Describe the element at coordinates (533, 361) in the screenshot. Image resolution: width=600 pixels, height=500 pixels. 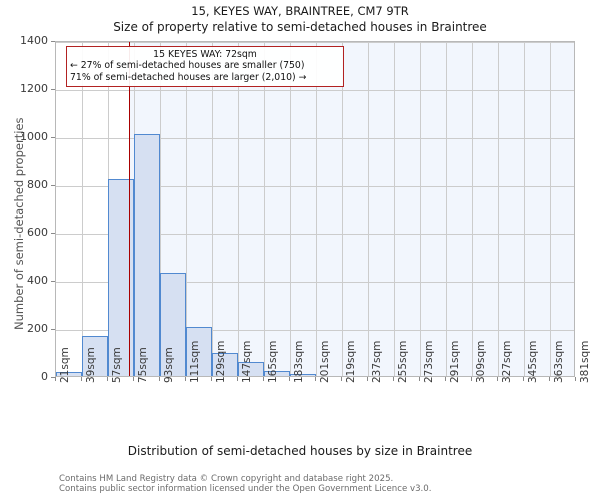
I see `x-axis-tick-label: 345sqm` at that location.